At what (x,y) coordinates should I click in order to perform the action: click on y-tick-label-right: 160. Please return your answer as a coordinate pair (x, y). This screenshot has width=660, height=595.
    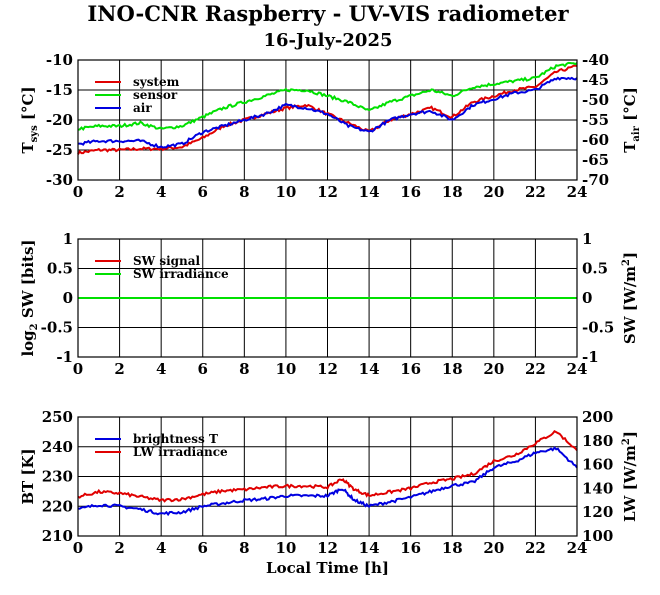
    Looking at the image, I should click on (597, 465).